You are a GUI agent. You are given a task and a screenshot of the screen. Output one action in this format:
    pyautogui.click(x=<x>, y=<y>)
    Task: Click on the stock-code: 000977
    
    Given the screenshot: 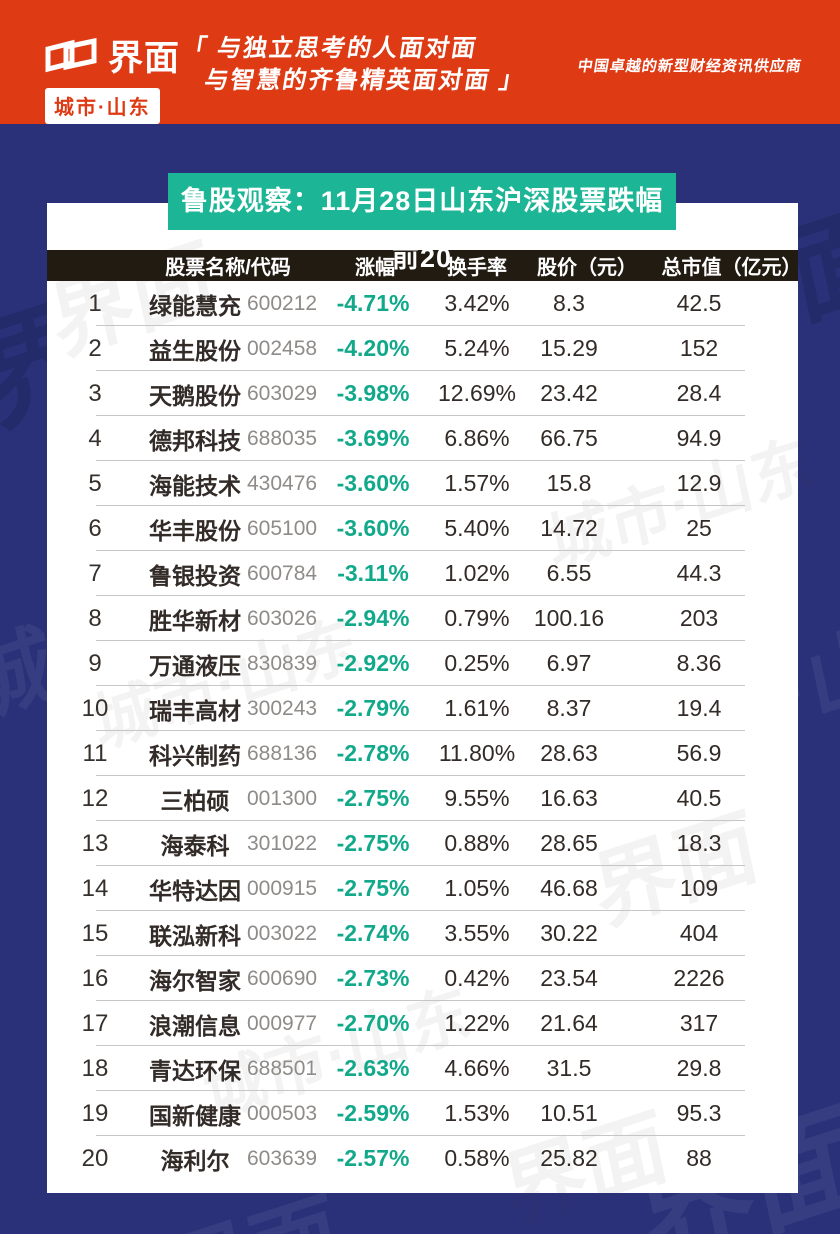 What is the action you would take?
    pyautogui.click(x=282, y=1023)
    